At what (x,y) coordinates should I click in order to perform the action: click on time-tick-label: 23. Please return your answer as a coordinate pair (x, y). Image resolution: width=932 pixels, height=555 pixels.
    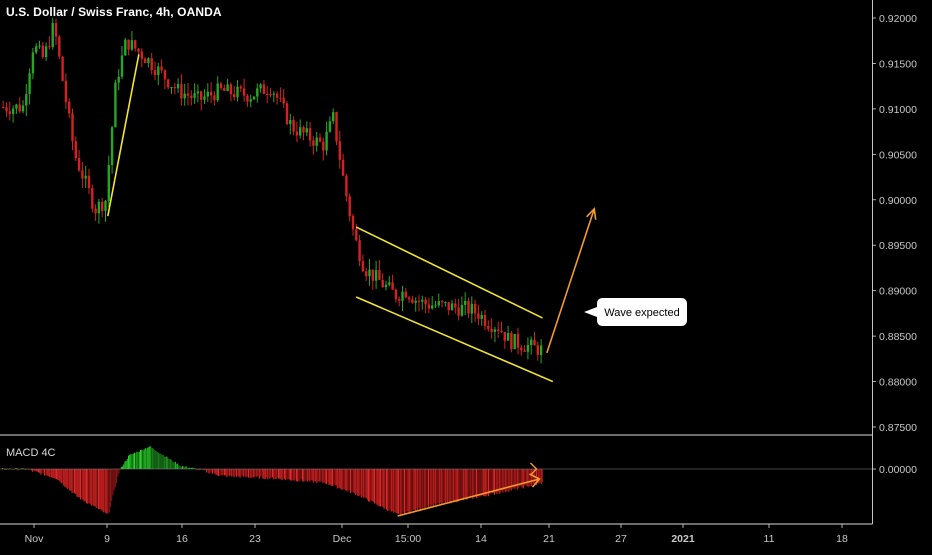
    Looking at the image, I should click on (255, 539).